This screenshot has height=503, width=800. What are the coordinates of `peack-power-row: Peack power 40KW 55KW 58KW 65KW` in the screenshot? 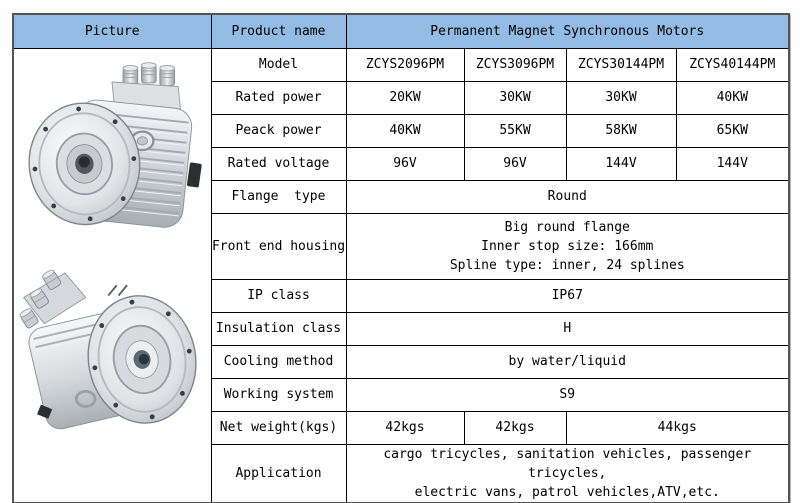 It's located at (401, 130).